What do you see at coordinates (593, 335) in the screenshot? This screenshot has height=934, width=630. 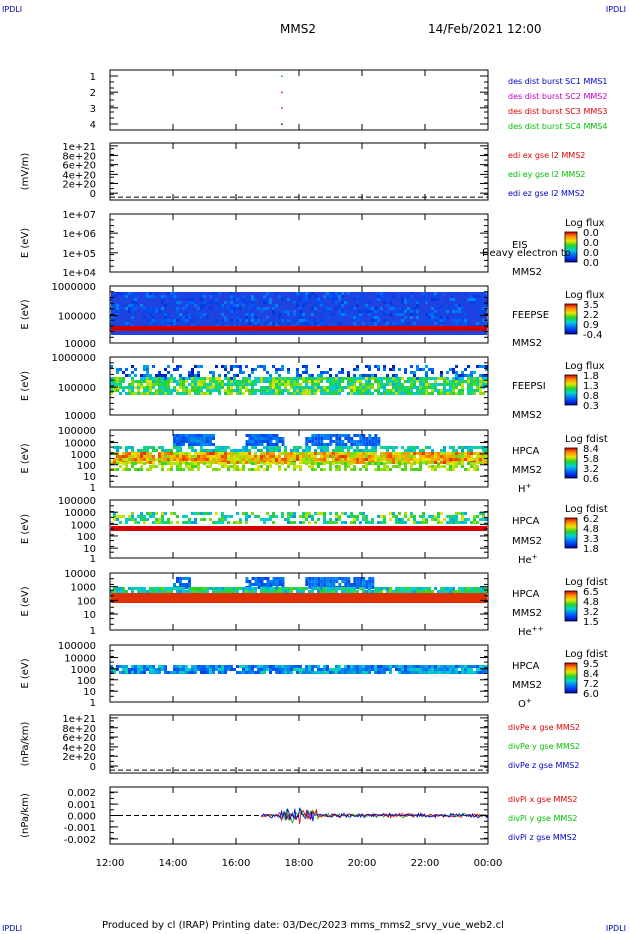 I see `colorbar-tick-label: -0.4` at bounding box center [593, 335].